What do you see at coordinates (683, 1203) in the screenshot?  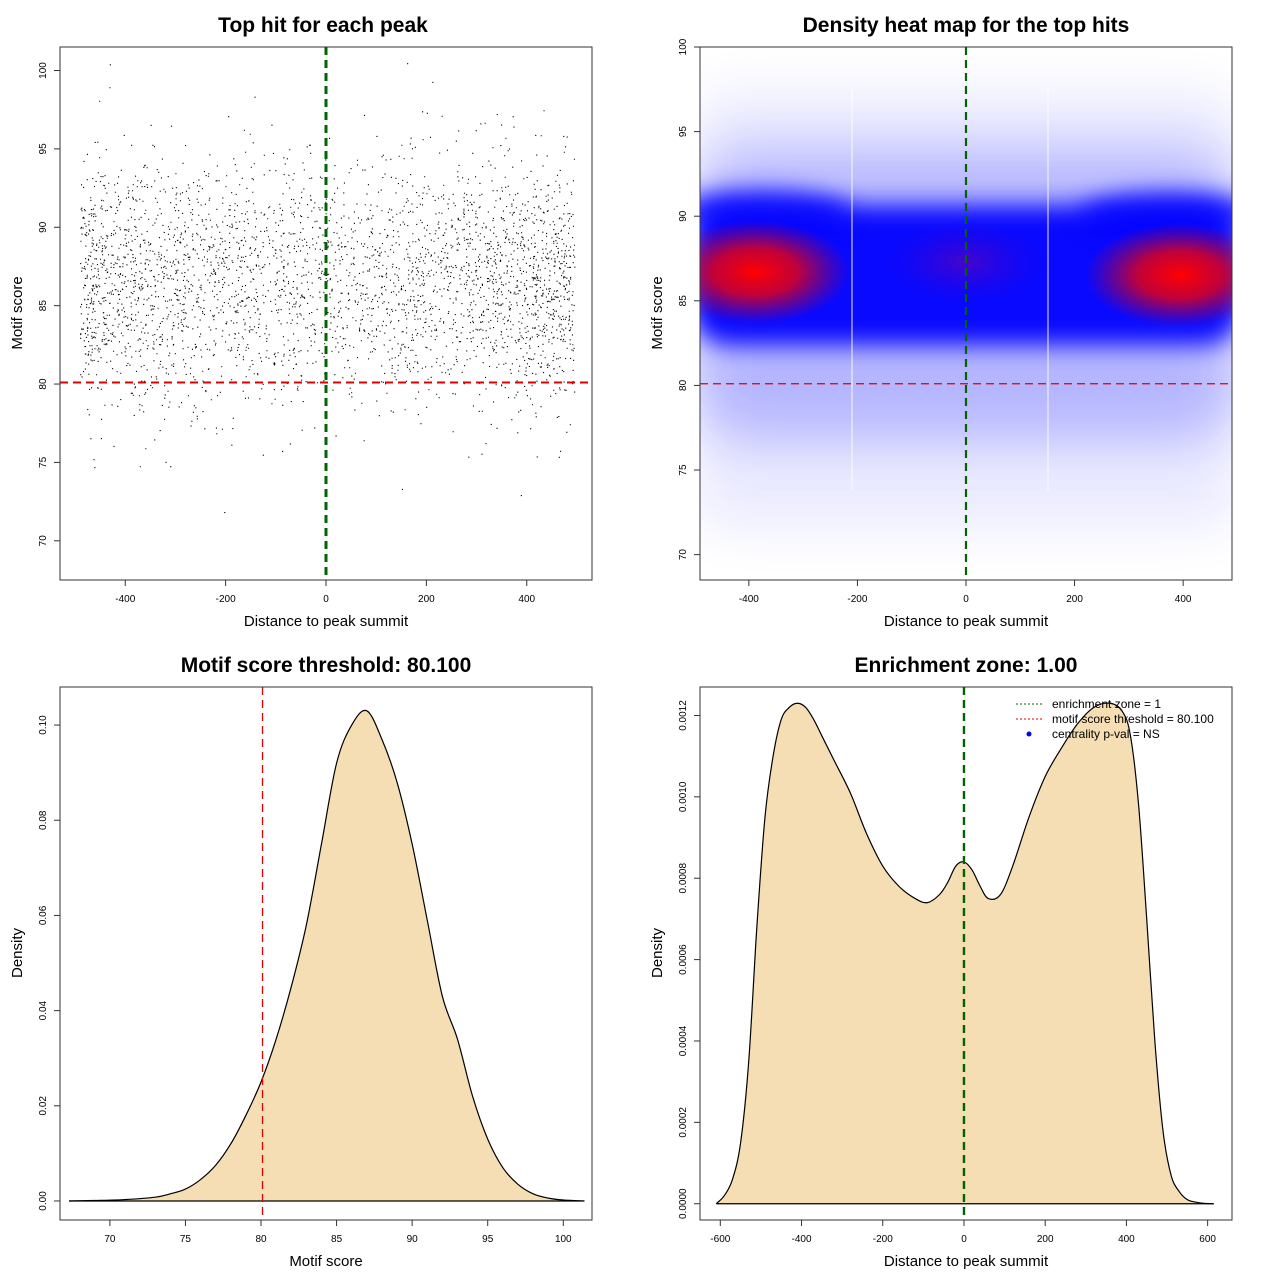 I see `y-tick-label: 0.0000` at bounding box center [683, 1203].